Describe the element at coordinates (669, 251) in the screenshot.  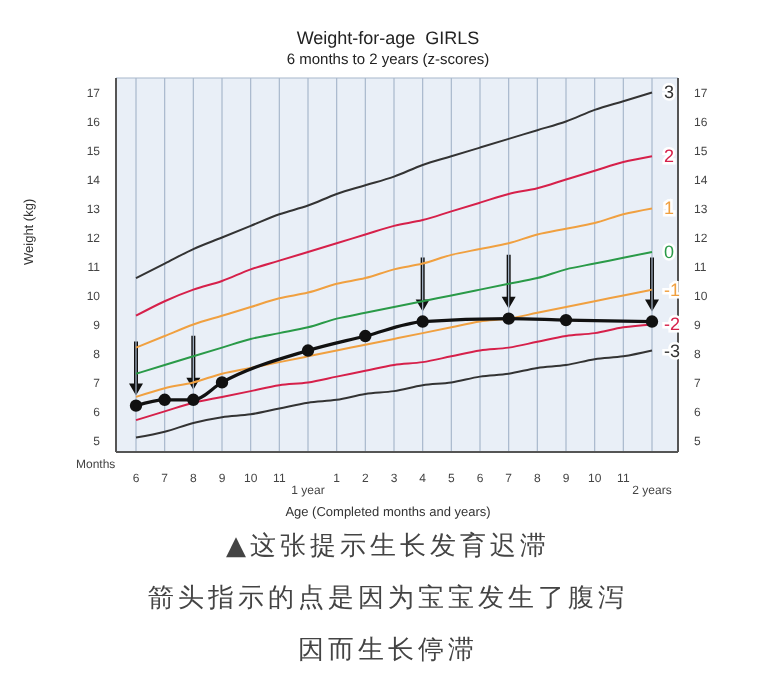
I see `series-label: 0` at that location.